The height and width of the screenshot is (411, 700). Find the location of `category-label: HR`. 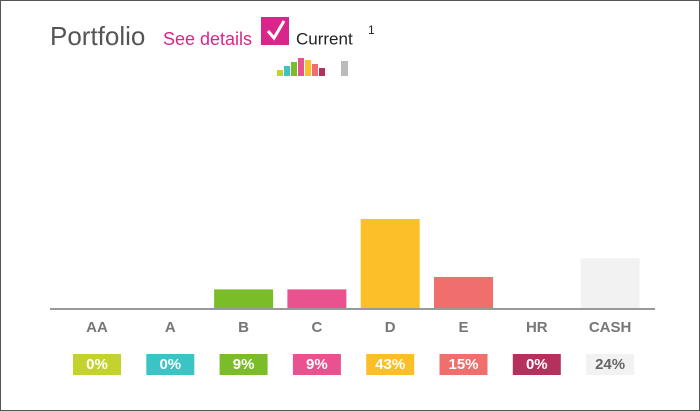

category-label: HR is located at coordinates (537, 327).